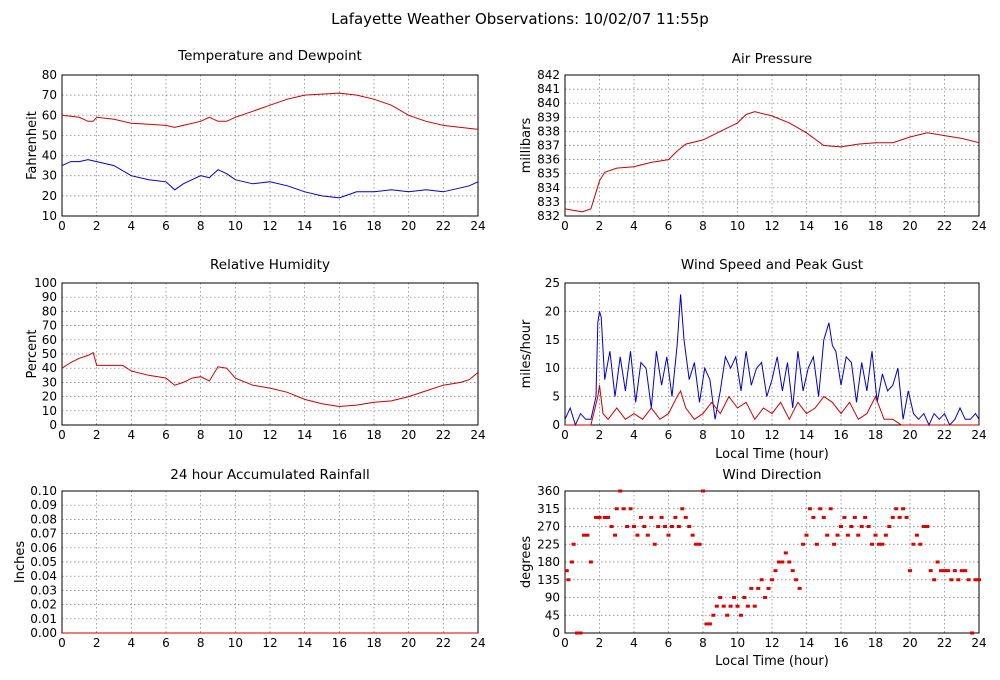 The height and width of the screenshot is (680, 1000). What do you see at coordinates (548, 580) in the screenshot?
I see `y-tick-label: 135` at bounding box center [548, 580].